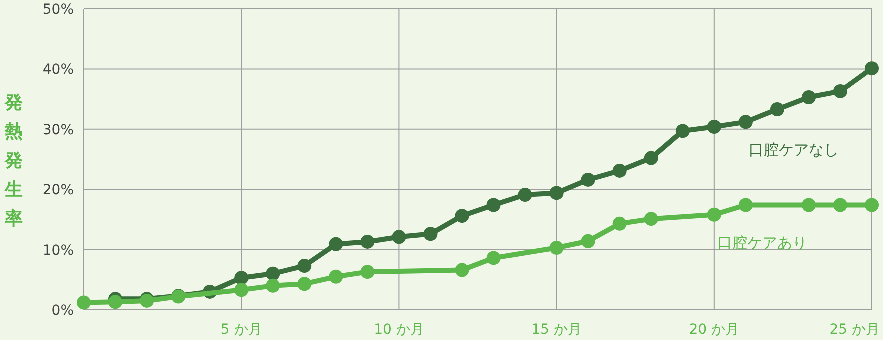  Describe the element at coordinates (241, 330) in the screenshot. I see `x-tick-label: 5 か月` at that location.